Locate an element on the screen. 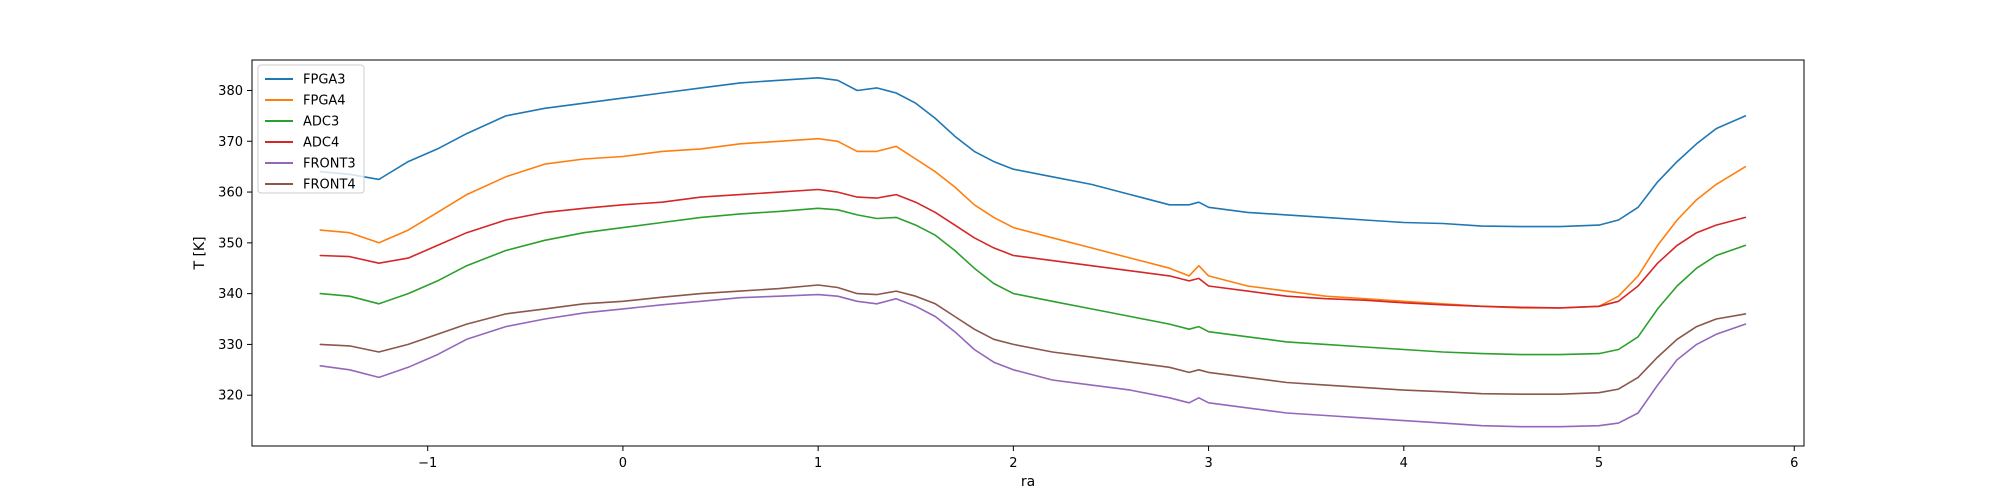 The image size is (2000, 500). legend: FPGA3 FPGA4 ADC3 ADC4 FRONT3 FRONT4 is located at coordinates (311, 129).